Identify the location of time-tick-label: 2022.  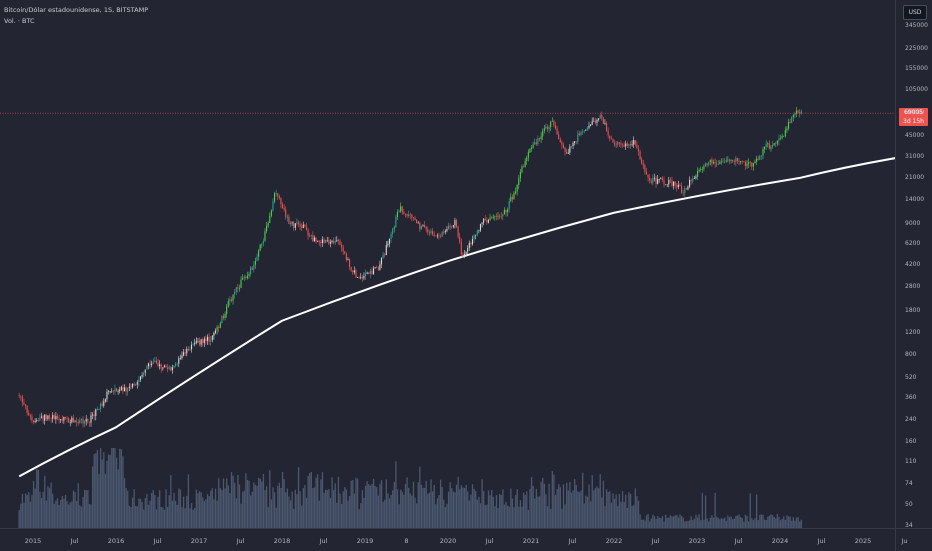
(614, 541).